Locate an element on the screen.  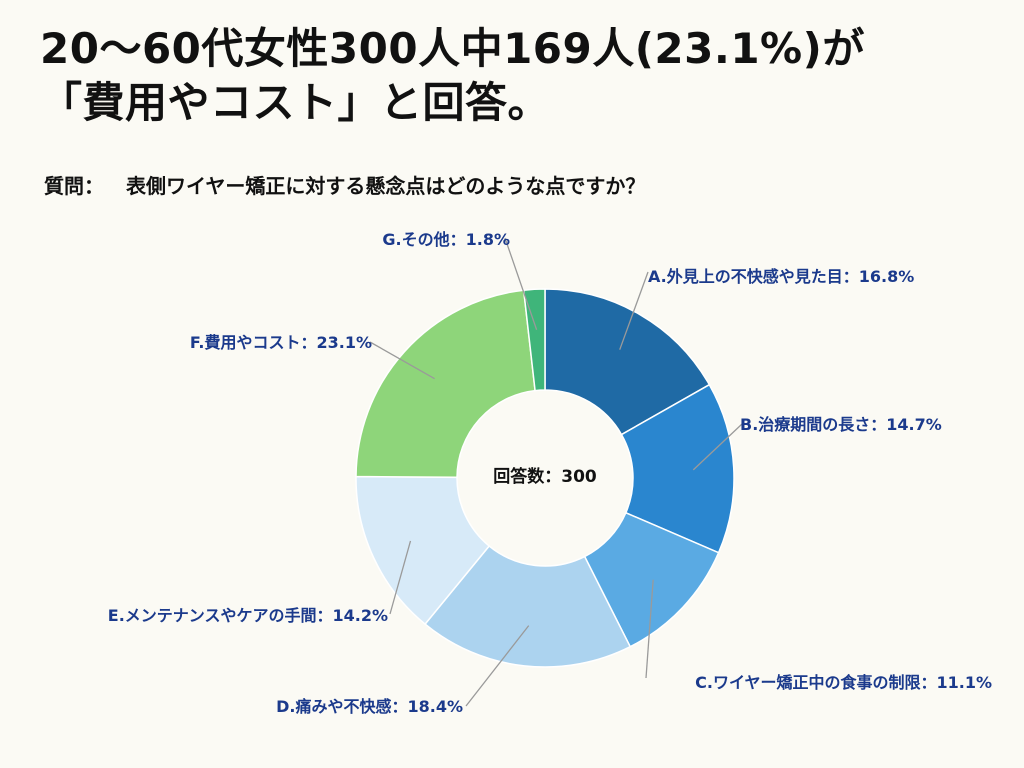
question: 質問： 表側ワイヤー矯正に対する懸念点はどのような点ですか？ is located at coordinates (344, 184).